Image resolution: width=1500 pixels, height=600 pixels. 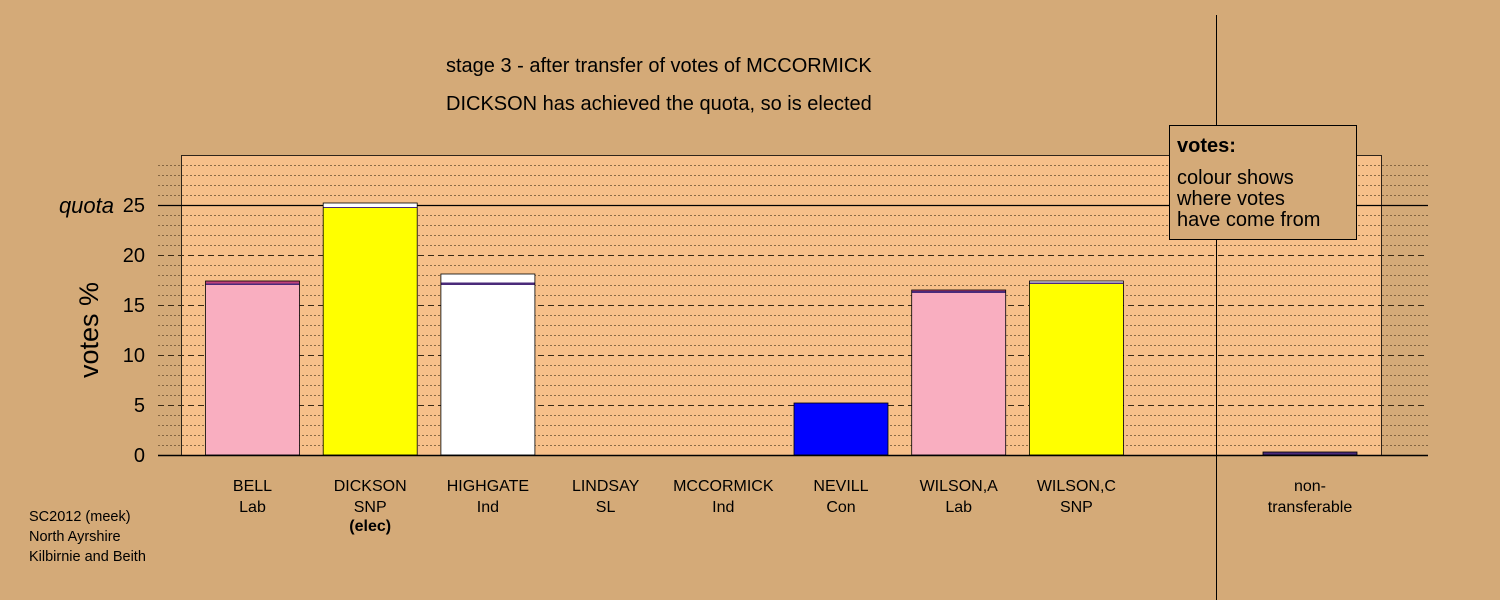 I want to click on candidate-party-label: Con, so click(x=840, y=507).